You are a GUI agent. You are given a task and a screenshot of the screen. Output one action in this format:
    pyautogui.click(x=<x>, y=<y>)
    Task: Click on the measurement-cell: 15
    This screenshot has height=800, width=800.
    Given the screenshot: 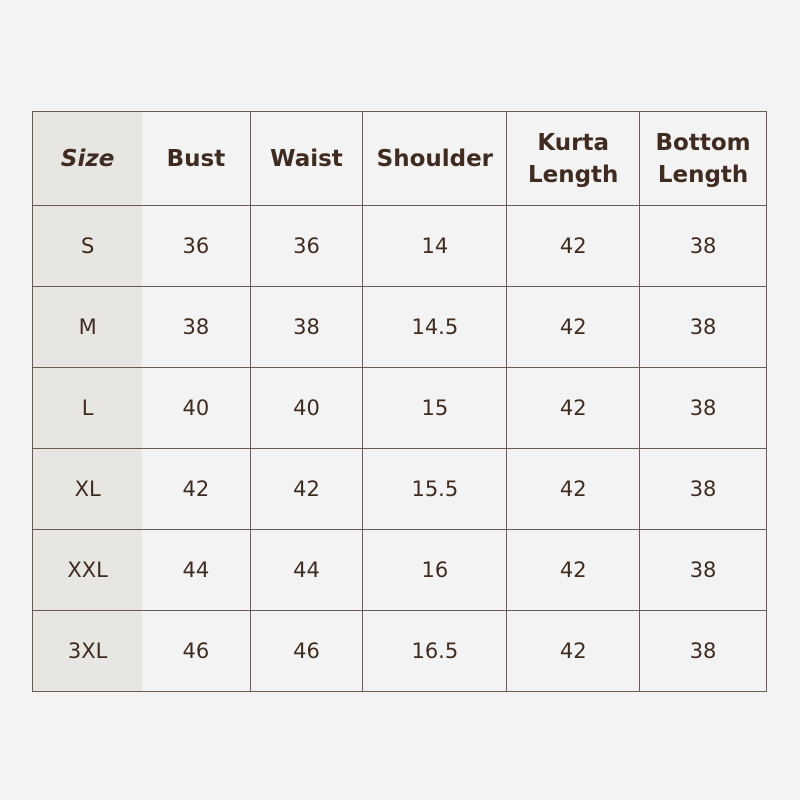 What is the action you would take?
    pyautogui.click(x=434, y=408)
    